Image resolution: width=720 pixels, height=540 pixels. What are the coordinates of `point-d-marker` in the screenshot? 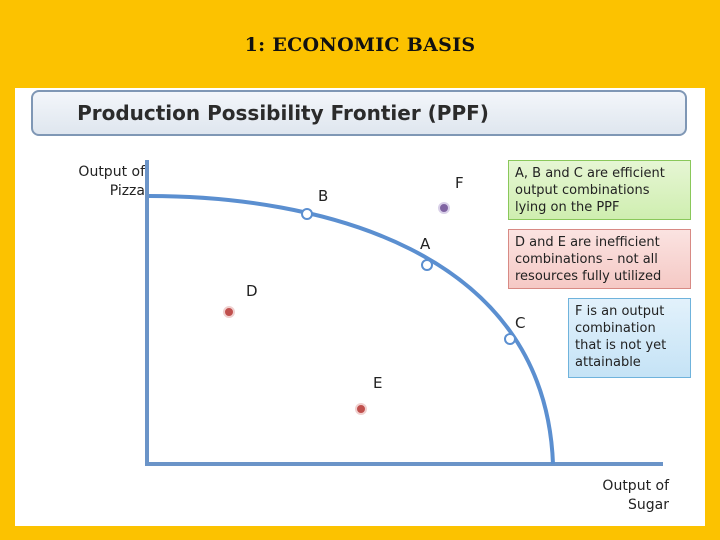 It's located at (229, 312).